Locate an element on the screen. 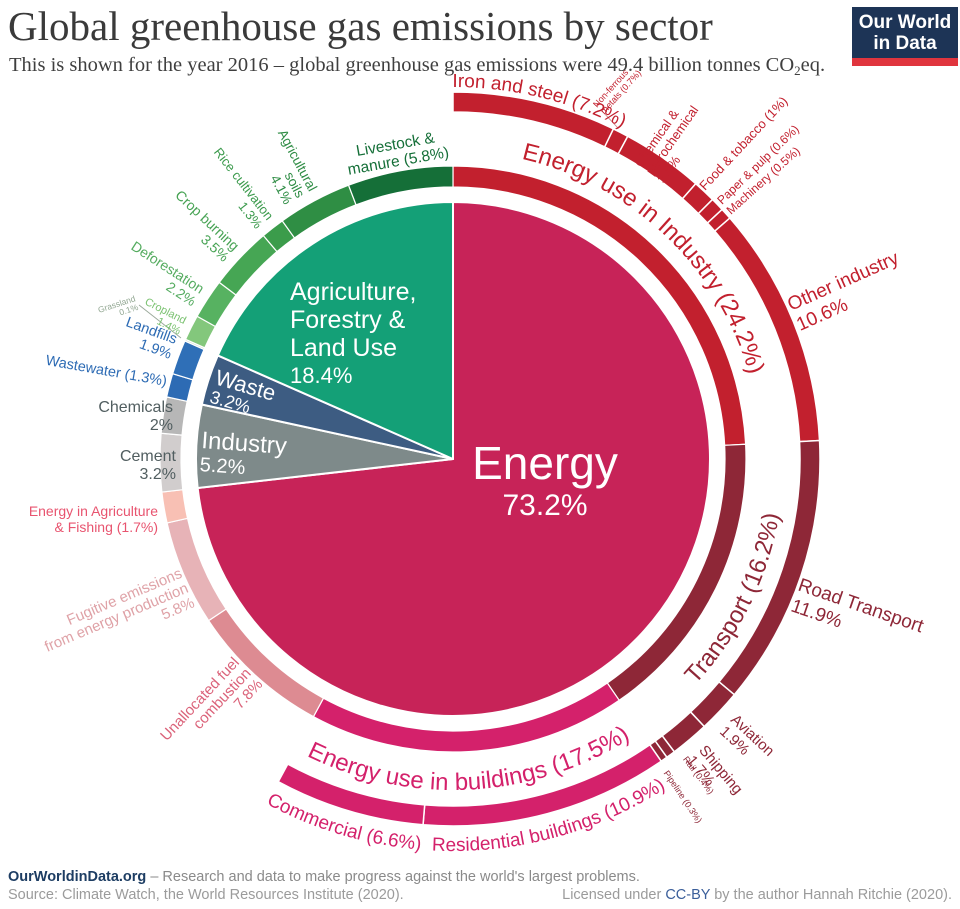 The height and width of the screenshot is (909, 960). ring1-segment-energy-in-agriculture-fishing is located at coordinates (175, 506).